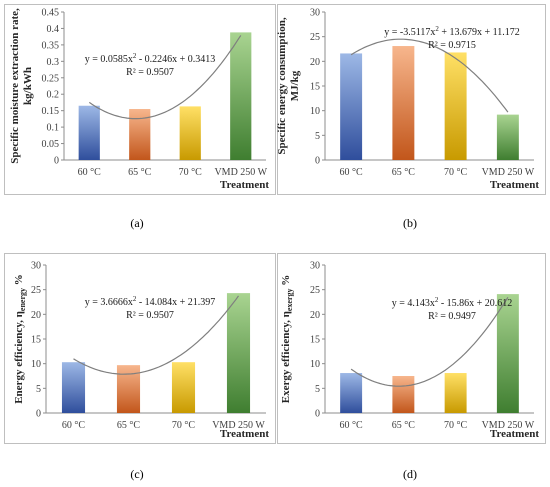  What do you see at coordinates (289, 300) in the screenshot?
I see `y-axis-title-subscript: exergy` at bounding box center [289, 300].